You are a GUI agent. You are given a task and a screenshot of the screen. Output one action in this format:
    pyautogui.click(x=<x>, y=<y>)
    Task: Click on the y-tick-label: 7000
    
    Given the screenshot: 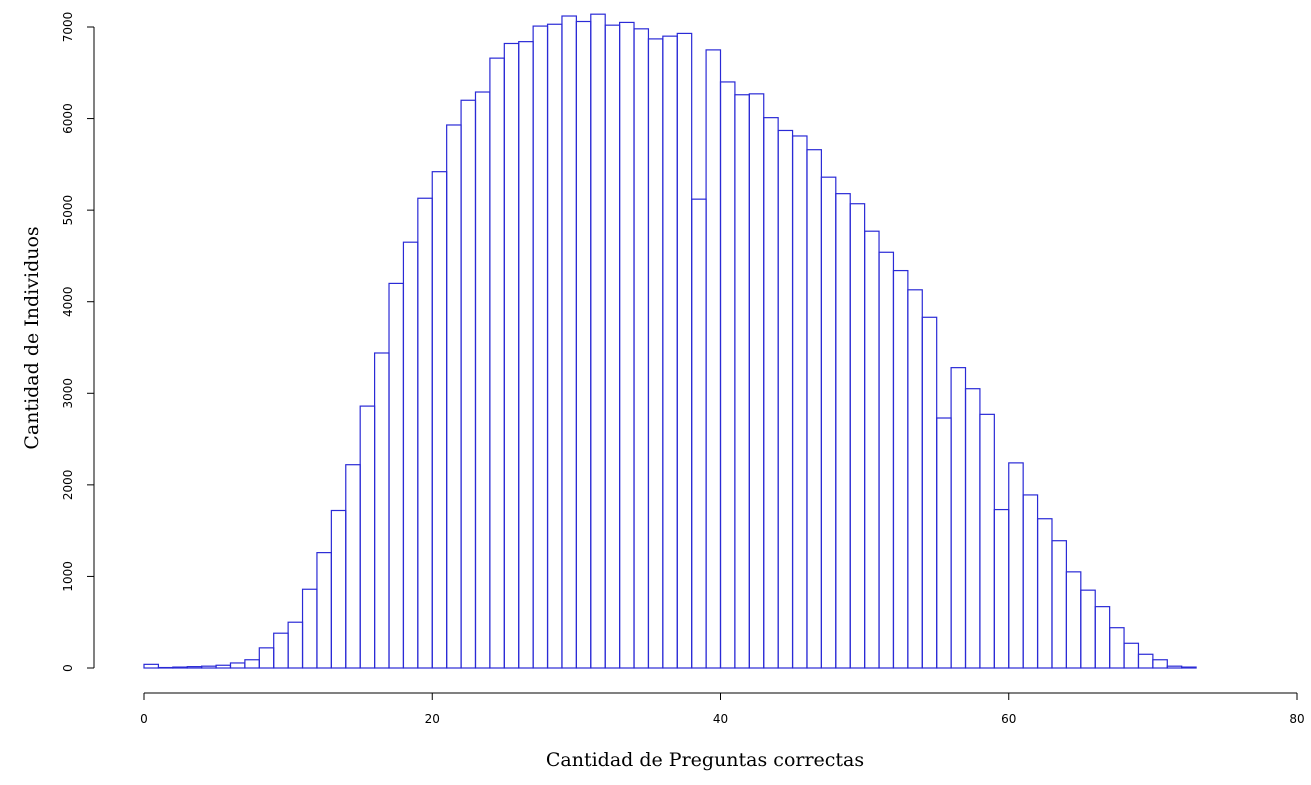 What is the action you would take?
    pyautogui.click(x=68, y=27)
    